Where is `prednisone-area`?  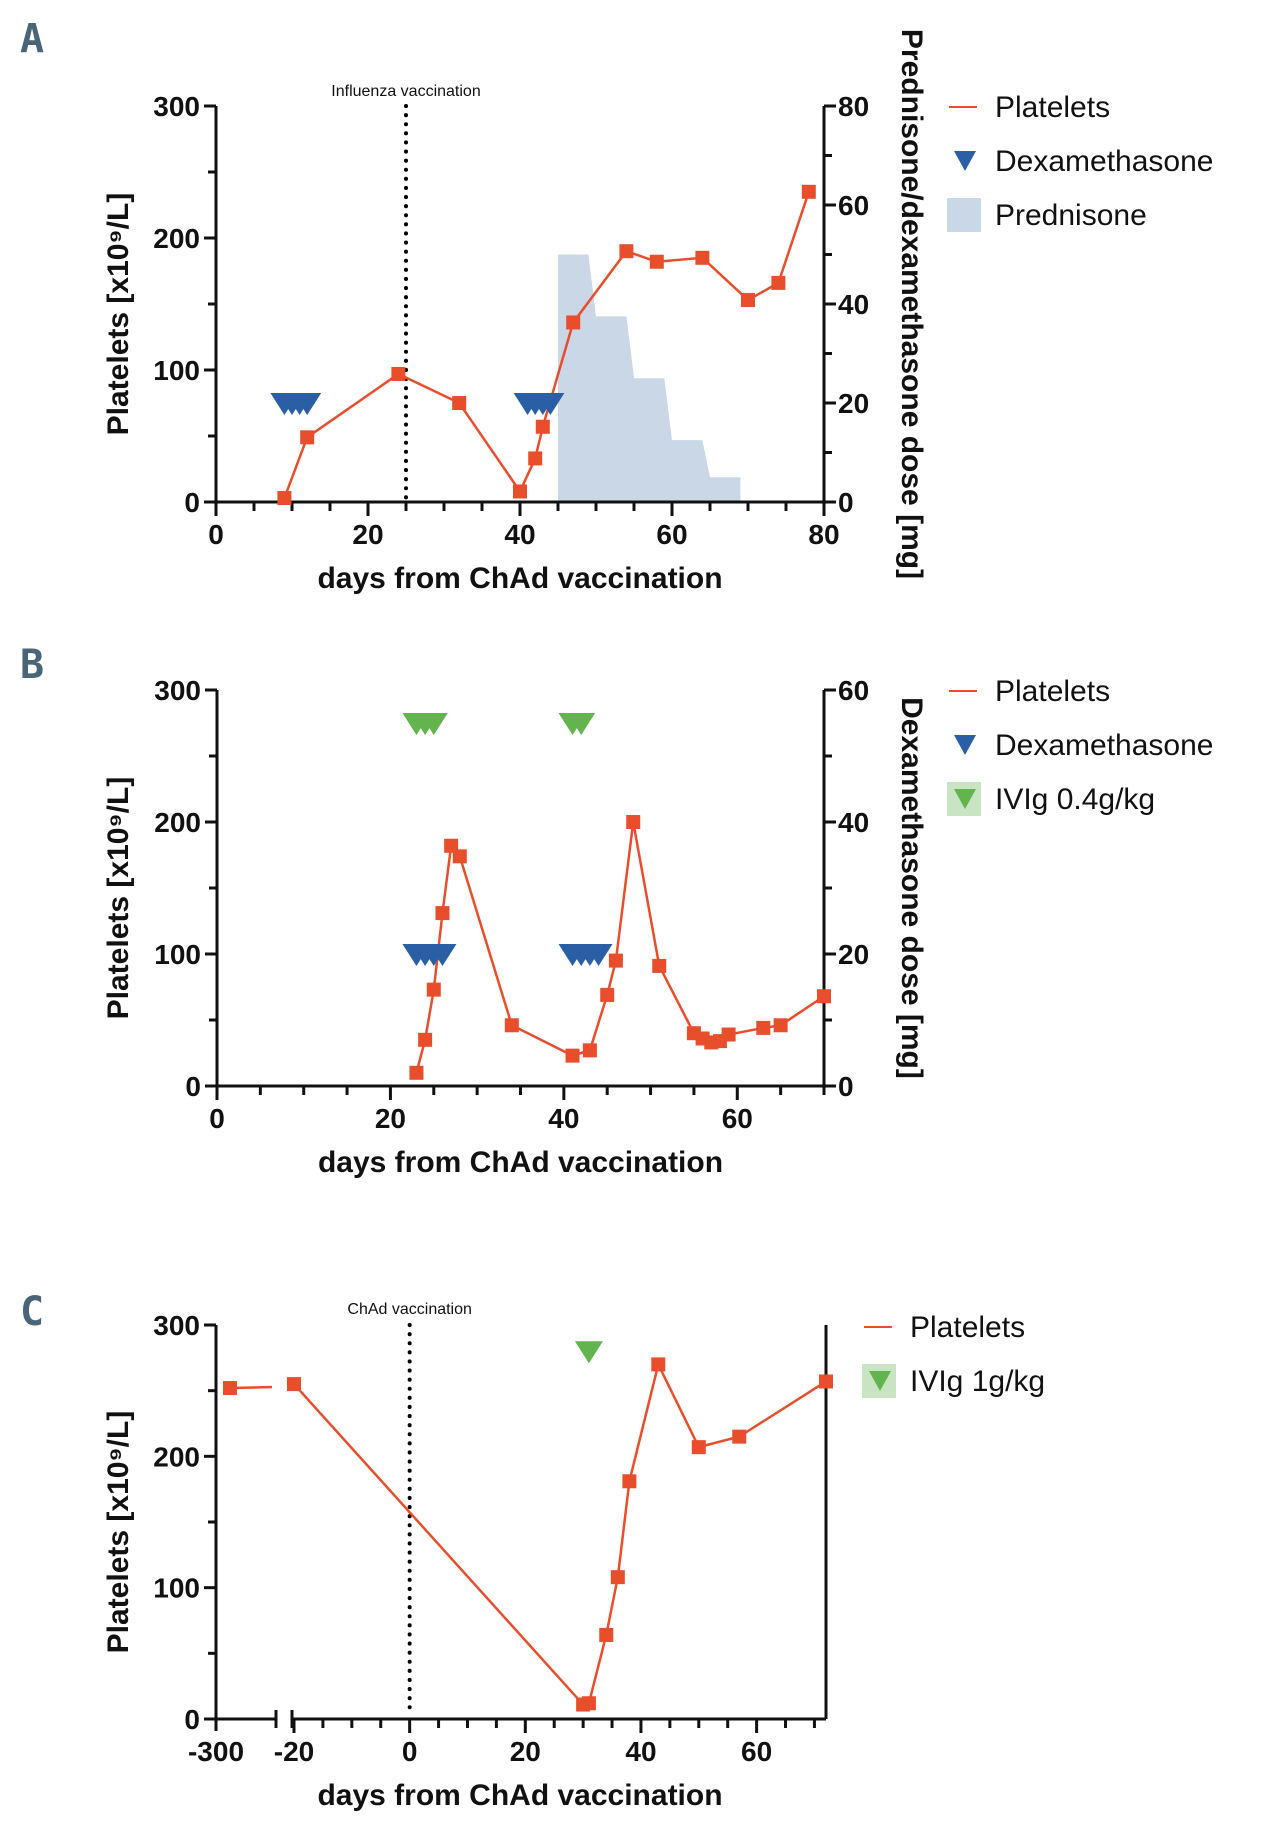
prednisone-area is located at coordinates (649, 378).